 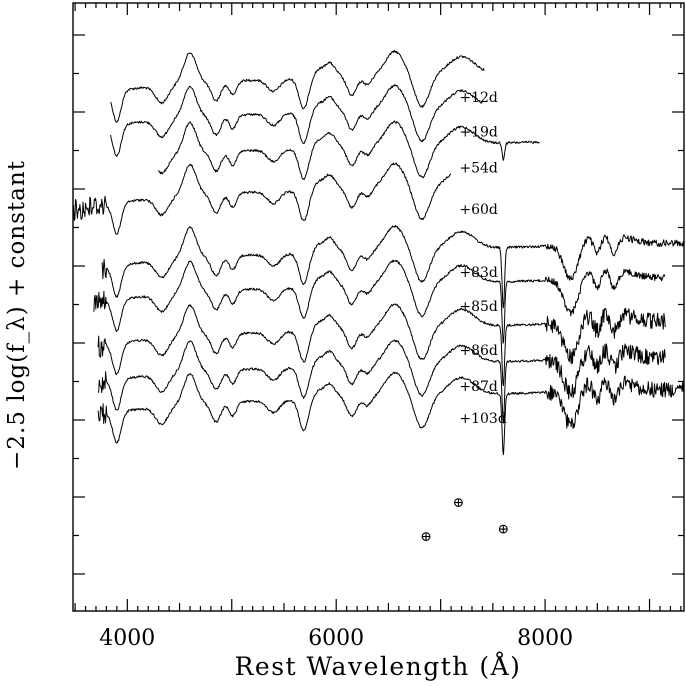 I want to click on epoch-labels: +12d +19d +54d +60d +83d +85d +86d +87d +103d, so click(x=482, y=258).